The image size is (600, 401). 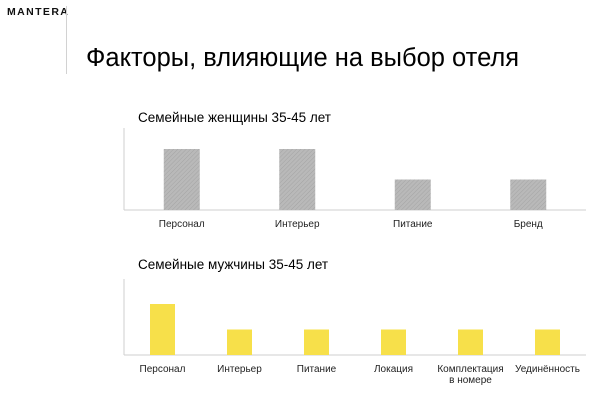 I want to click on page-title: Факторы, влияющие на выбор отеля, so click(x=303, y=58).